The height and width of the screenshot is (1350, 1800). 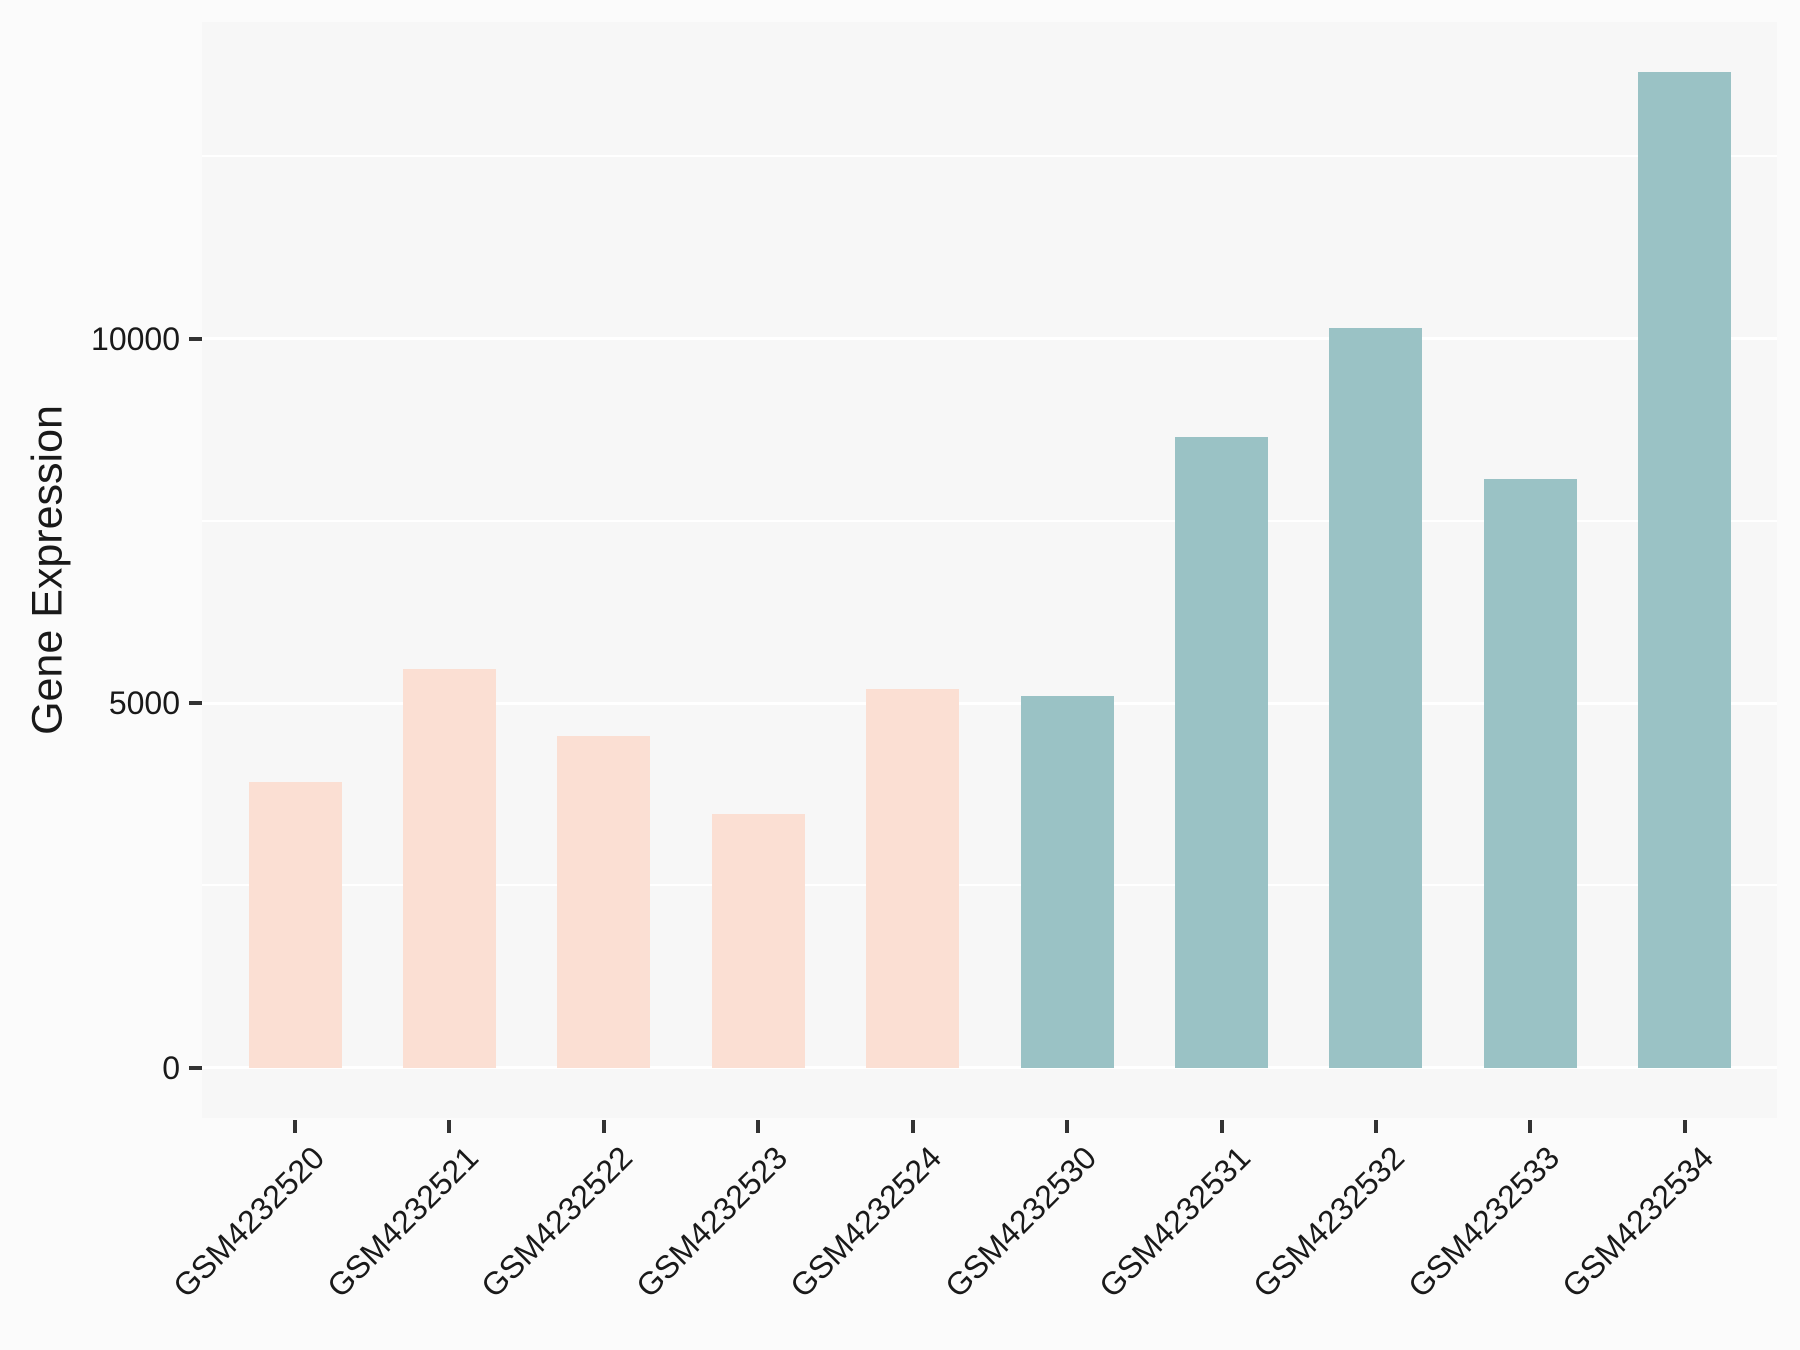 I want to click on x-tick-label-GSM4232532: GSM4232532, so click(x=1329, y=1222).